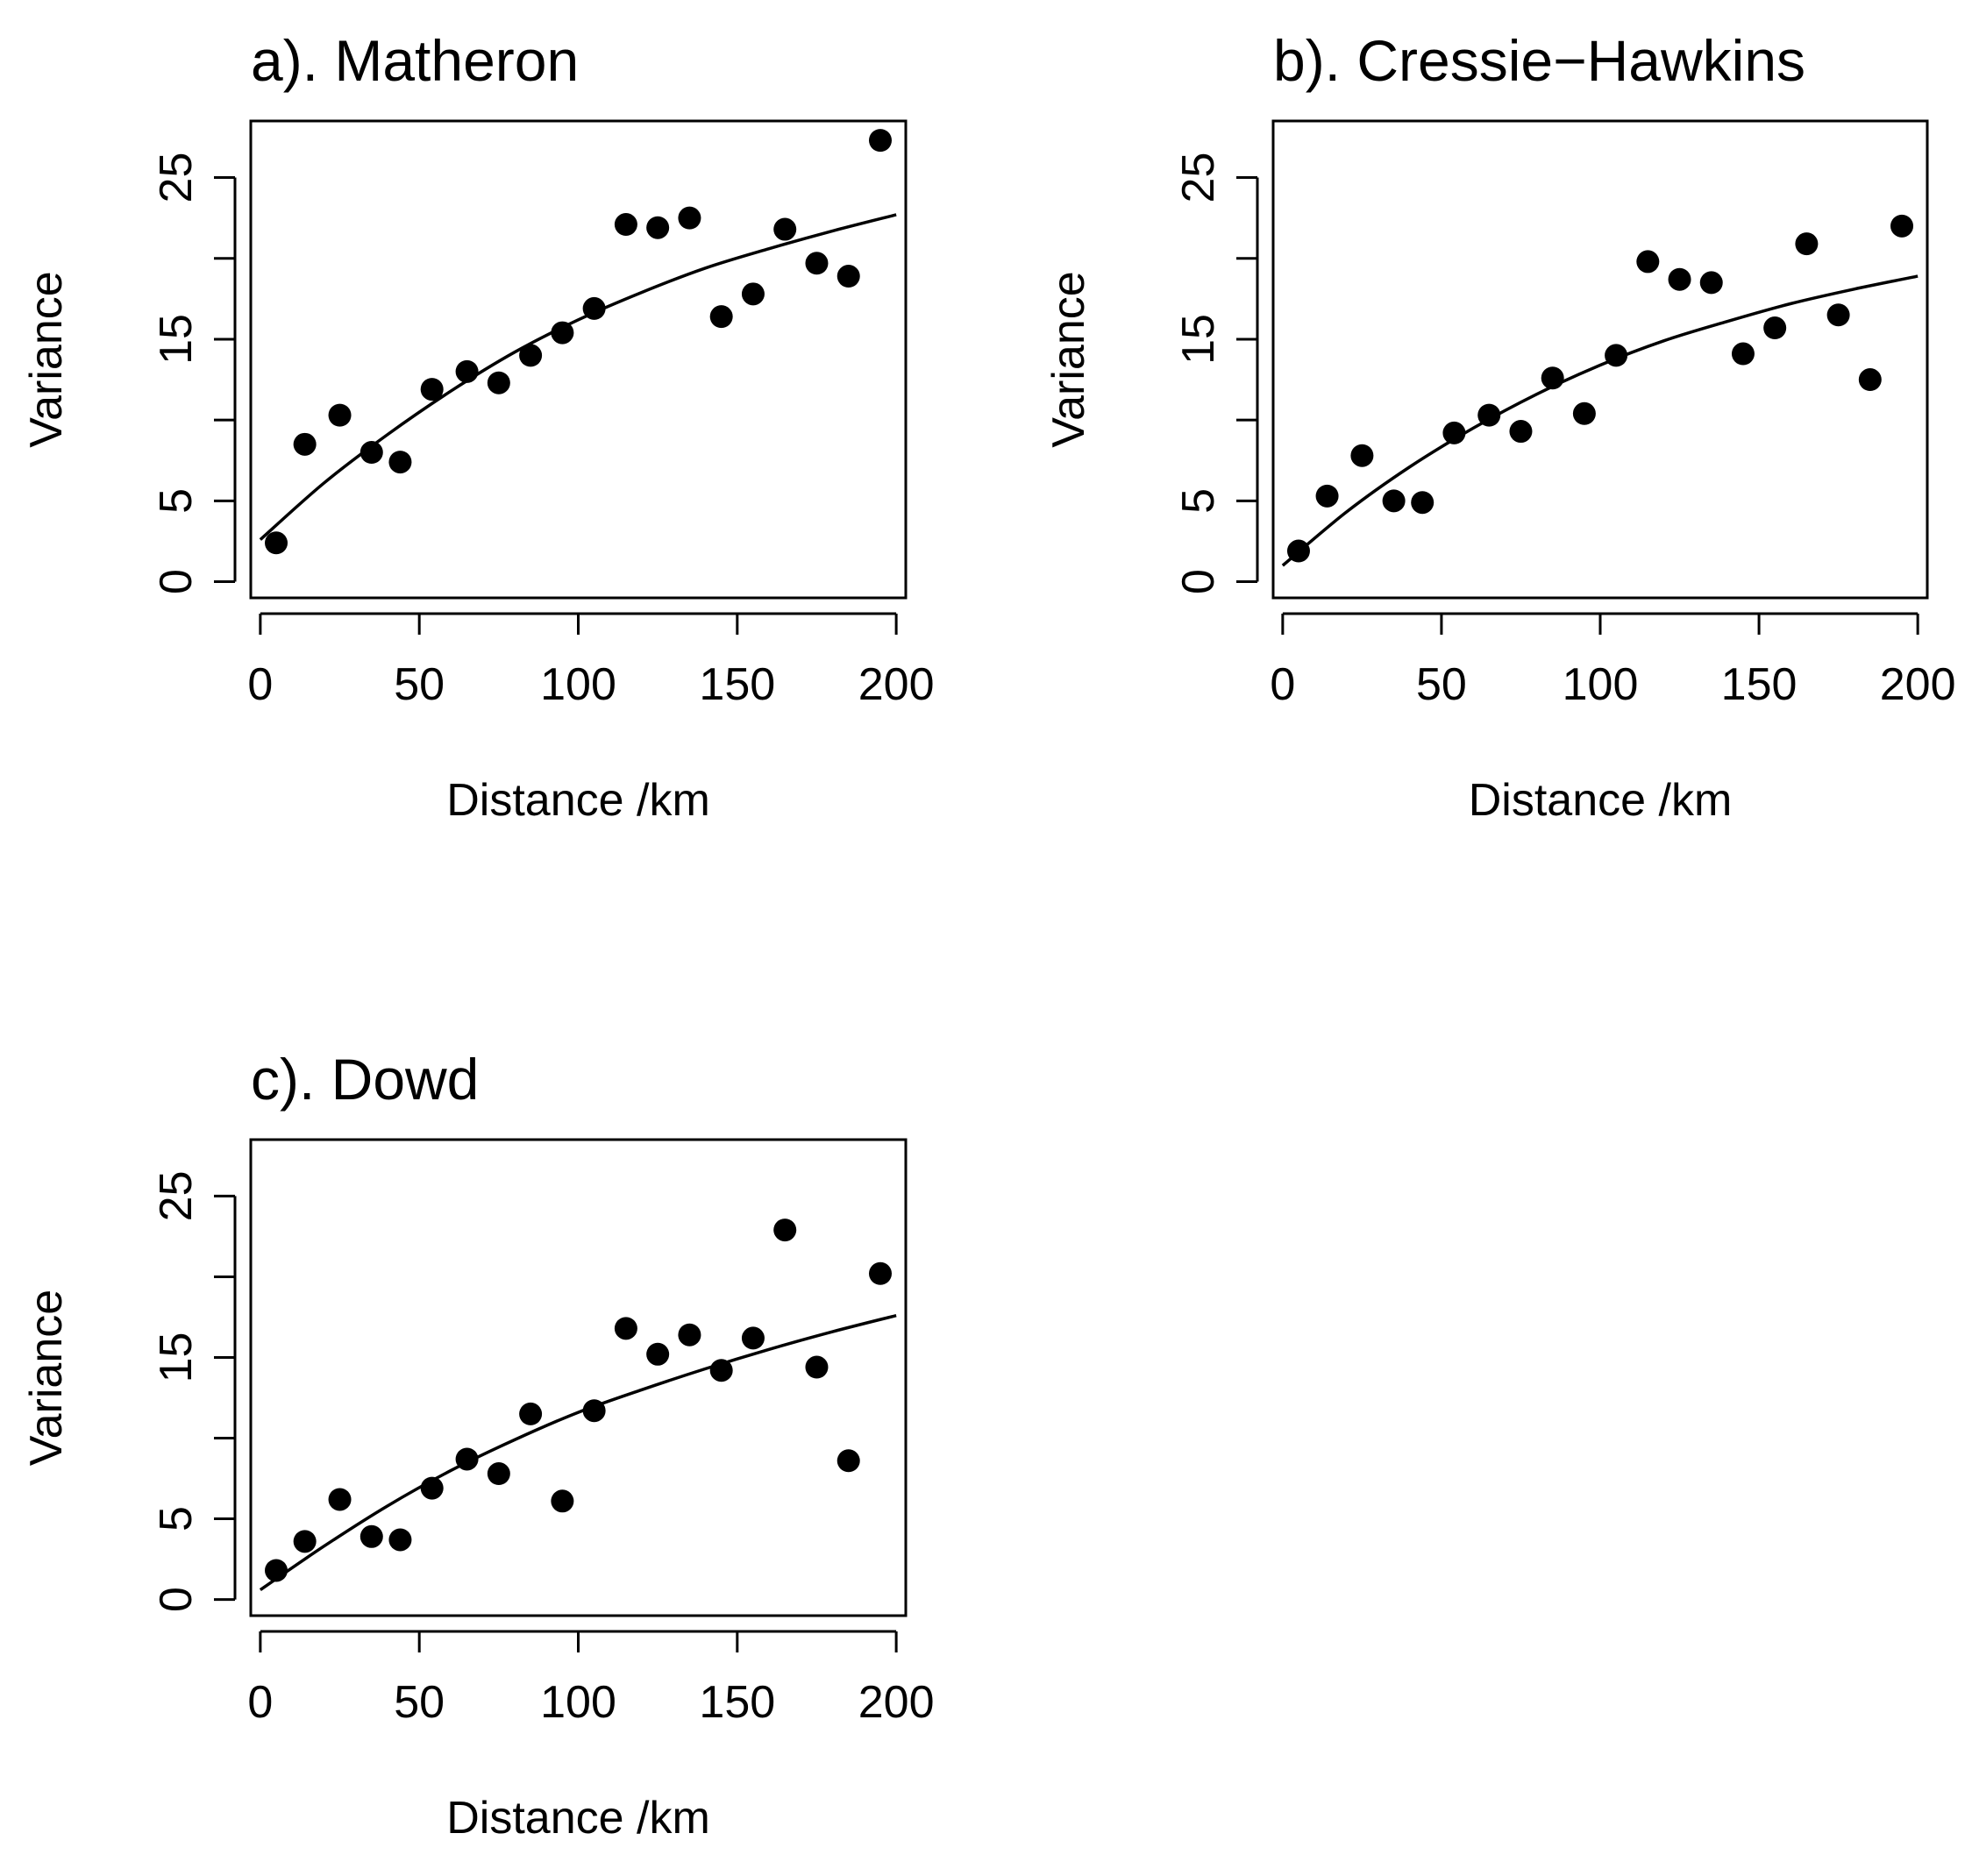  Describe the element at coordinates (365, 1079) in the screenshot. I see `panel-title: c). Dowd` at that location.